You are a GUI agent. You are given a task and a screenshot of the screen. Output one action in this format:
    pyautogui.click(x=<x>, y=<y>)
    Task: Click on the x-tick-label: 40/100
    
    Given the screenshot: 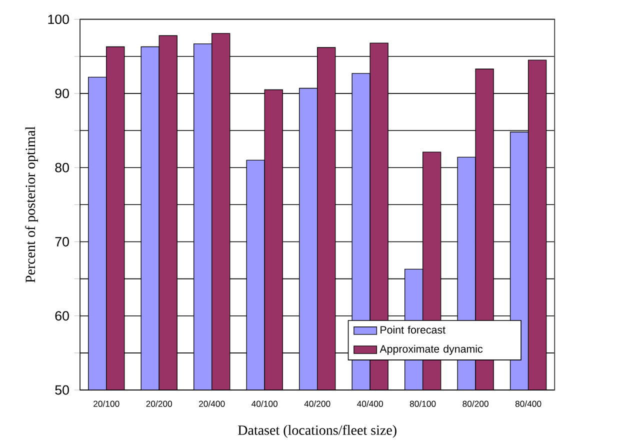 What is the action you would take?
    pyautogui.click(x=265, y=403)
    